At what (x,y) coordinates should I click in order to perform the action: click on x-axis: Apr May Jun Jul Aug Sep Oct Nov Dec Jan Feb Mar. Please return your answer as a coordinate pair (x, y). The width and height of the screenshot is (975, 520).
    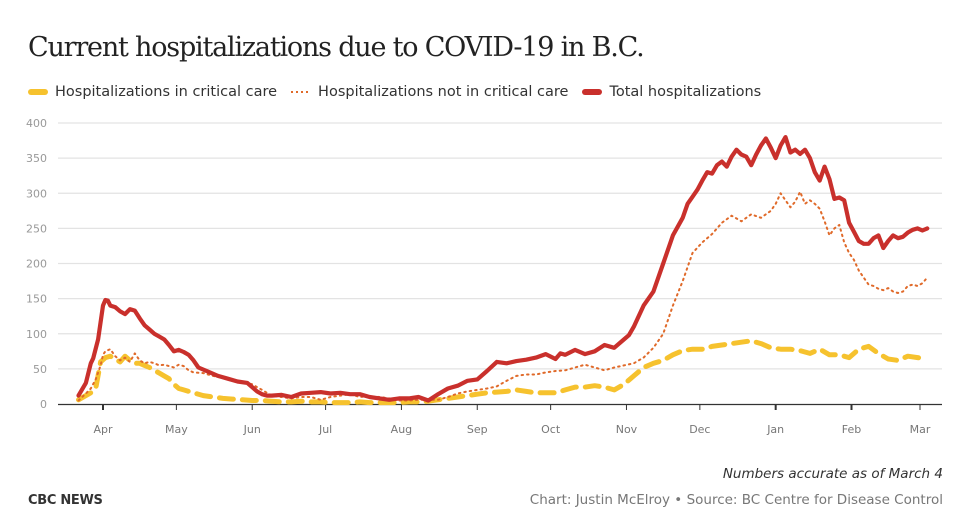
    Looking at the image, I should click on (500, 419).